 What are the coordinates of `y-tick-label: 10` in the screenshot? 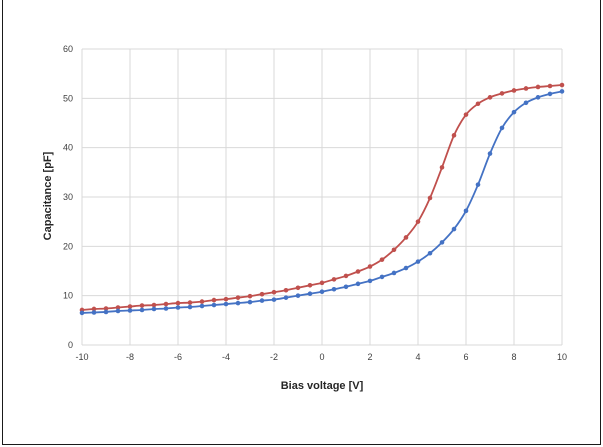 It's located at (68, 296).